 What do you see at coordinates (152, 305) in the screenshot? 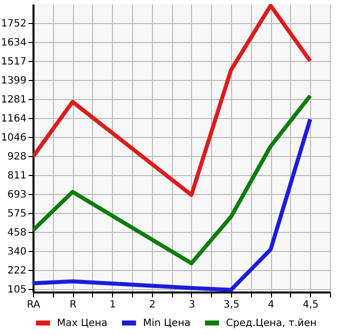
I see `x-tick-label: 2` at bounding box center [152, 305].